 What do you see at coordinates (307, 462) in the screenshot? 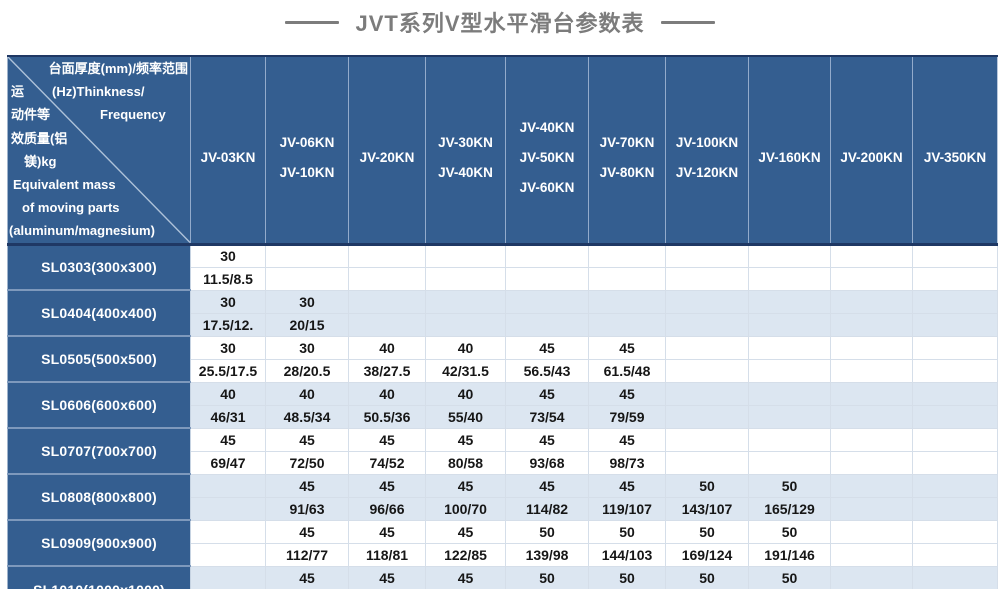
I see `mass-cell: 72/50` at bounding box center [307, 462].